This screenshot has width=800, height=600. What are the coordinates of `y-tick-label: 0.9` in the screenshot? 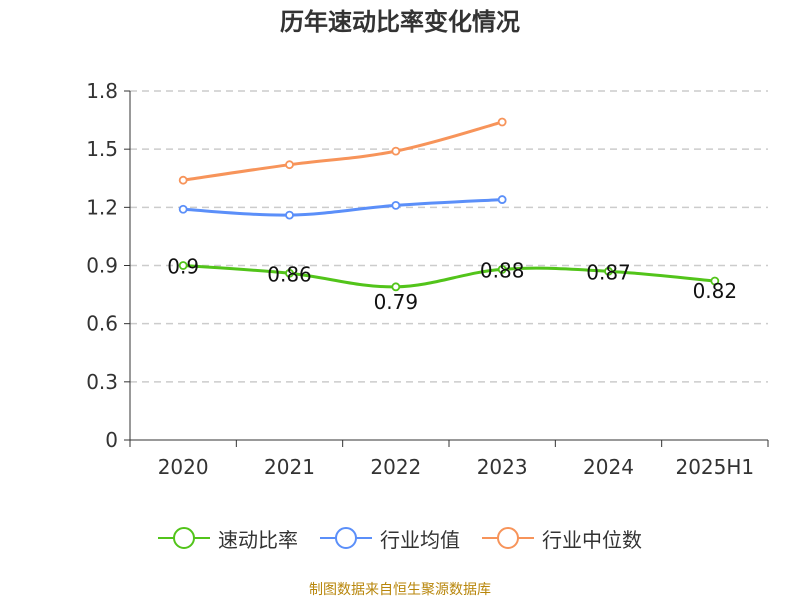 It's located at (102, 266).